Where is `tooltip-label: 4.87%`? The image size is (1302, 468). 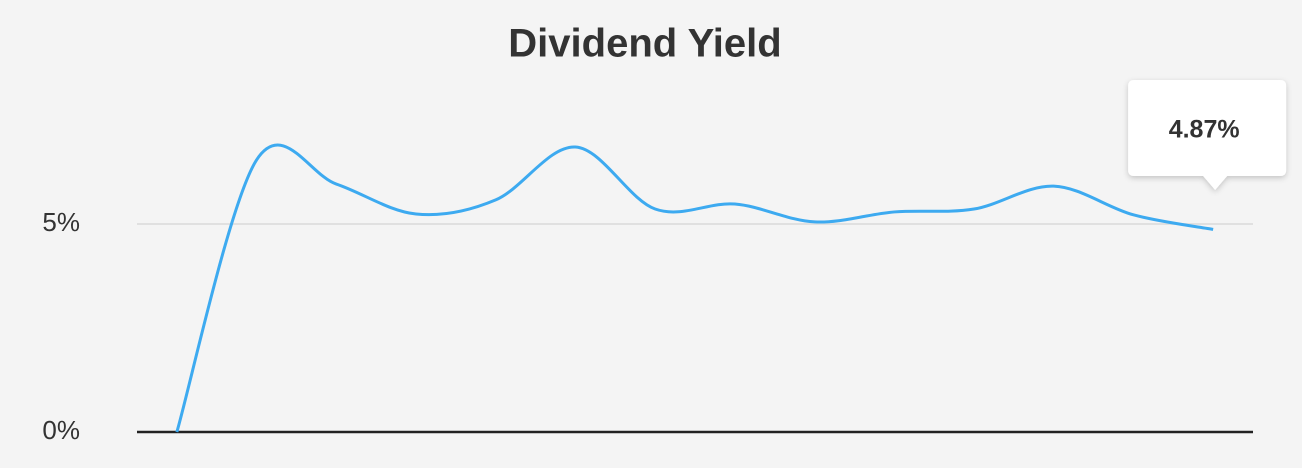
tooltip-label: 4.87% is located at coordinates (1204, 130).